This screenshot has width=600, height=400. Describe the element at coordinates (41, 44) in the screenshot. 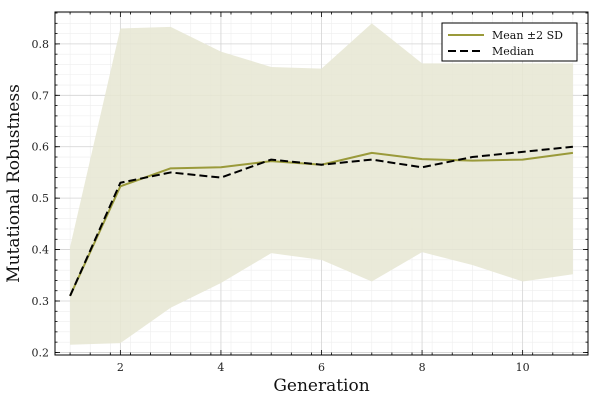

I see `y-tick-label: 0.8` at that location.